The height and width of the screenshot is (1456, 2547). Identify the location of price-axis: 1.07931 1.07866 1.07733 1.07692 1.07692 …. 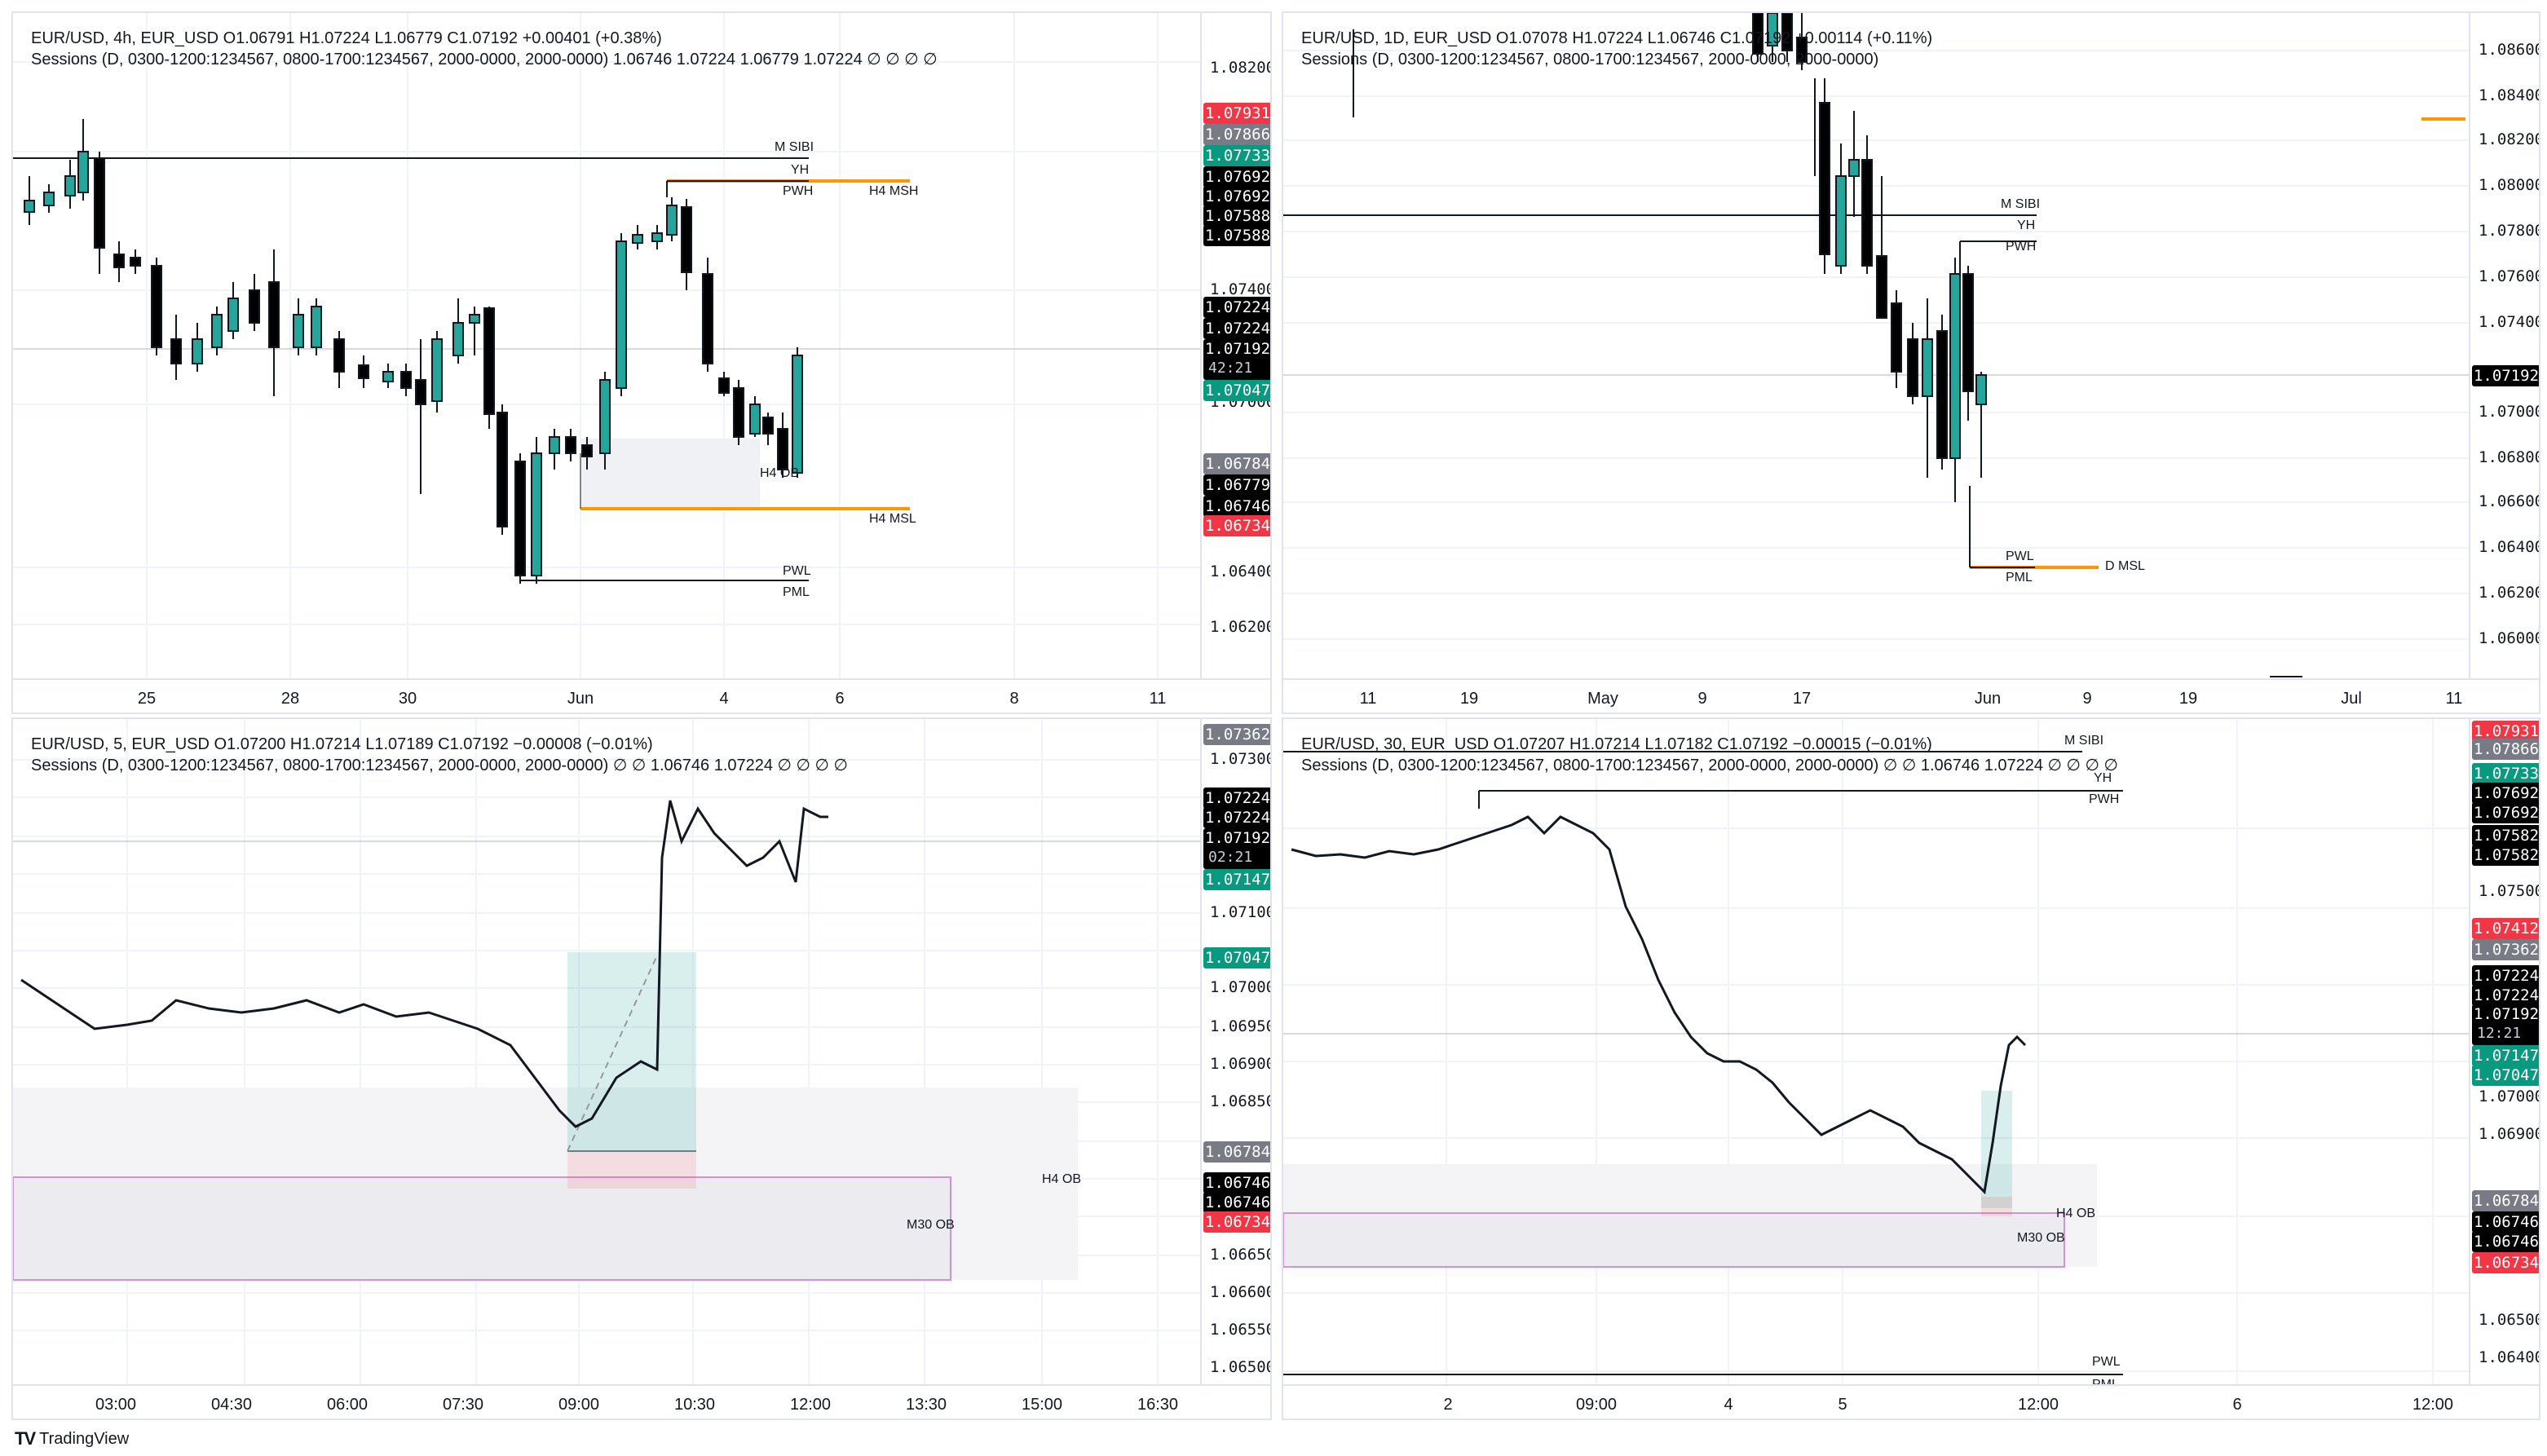
(2504, 1051).